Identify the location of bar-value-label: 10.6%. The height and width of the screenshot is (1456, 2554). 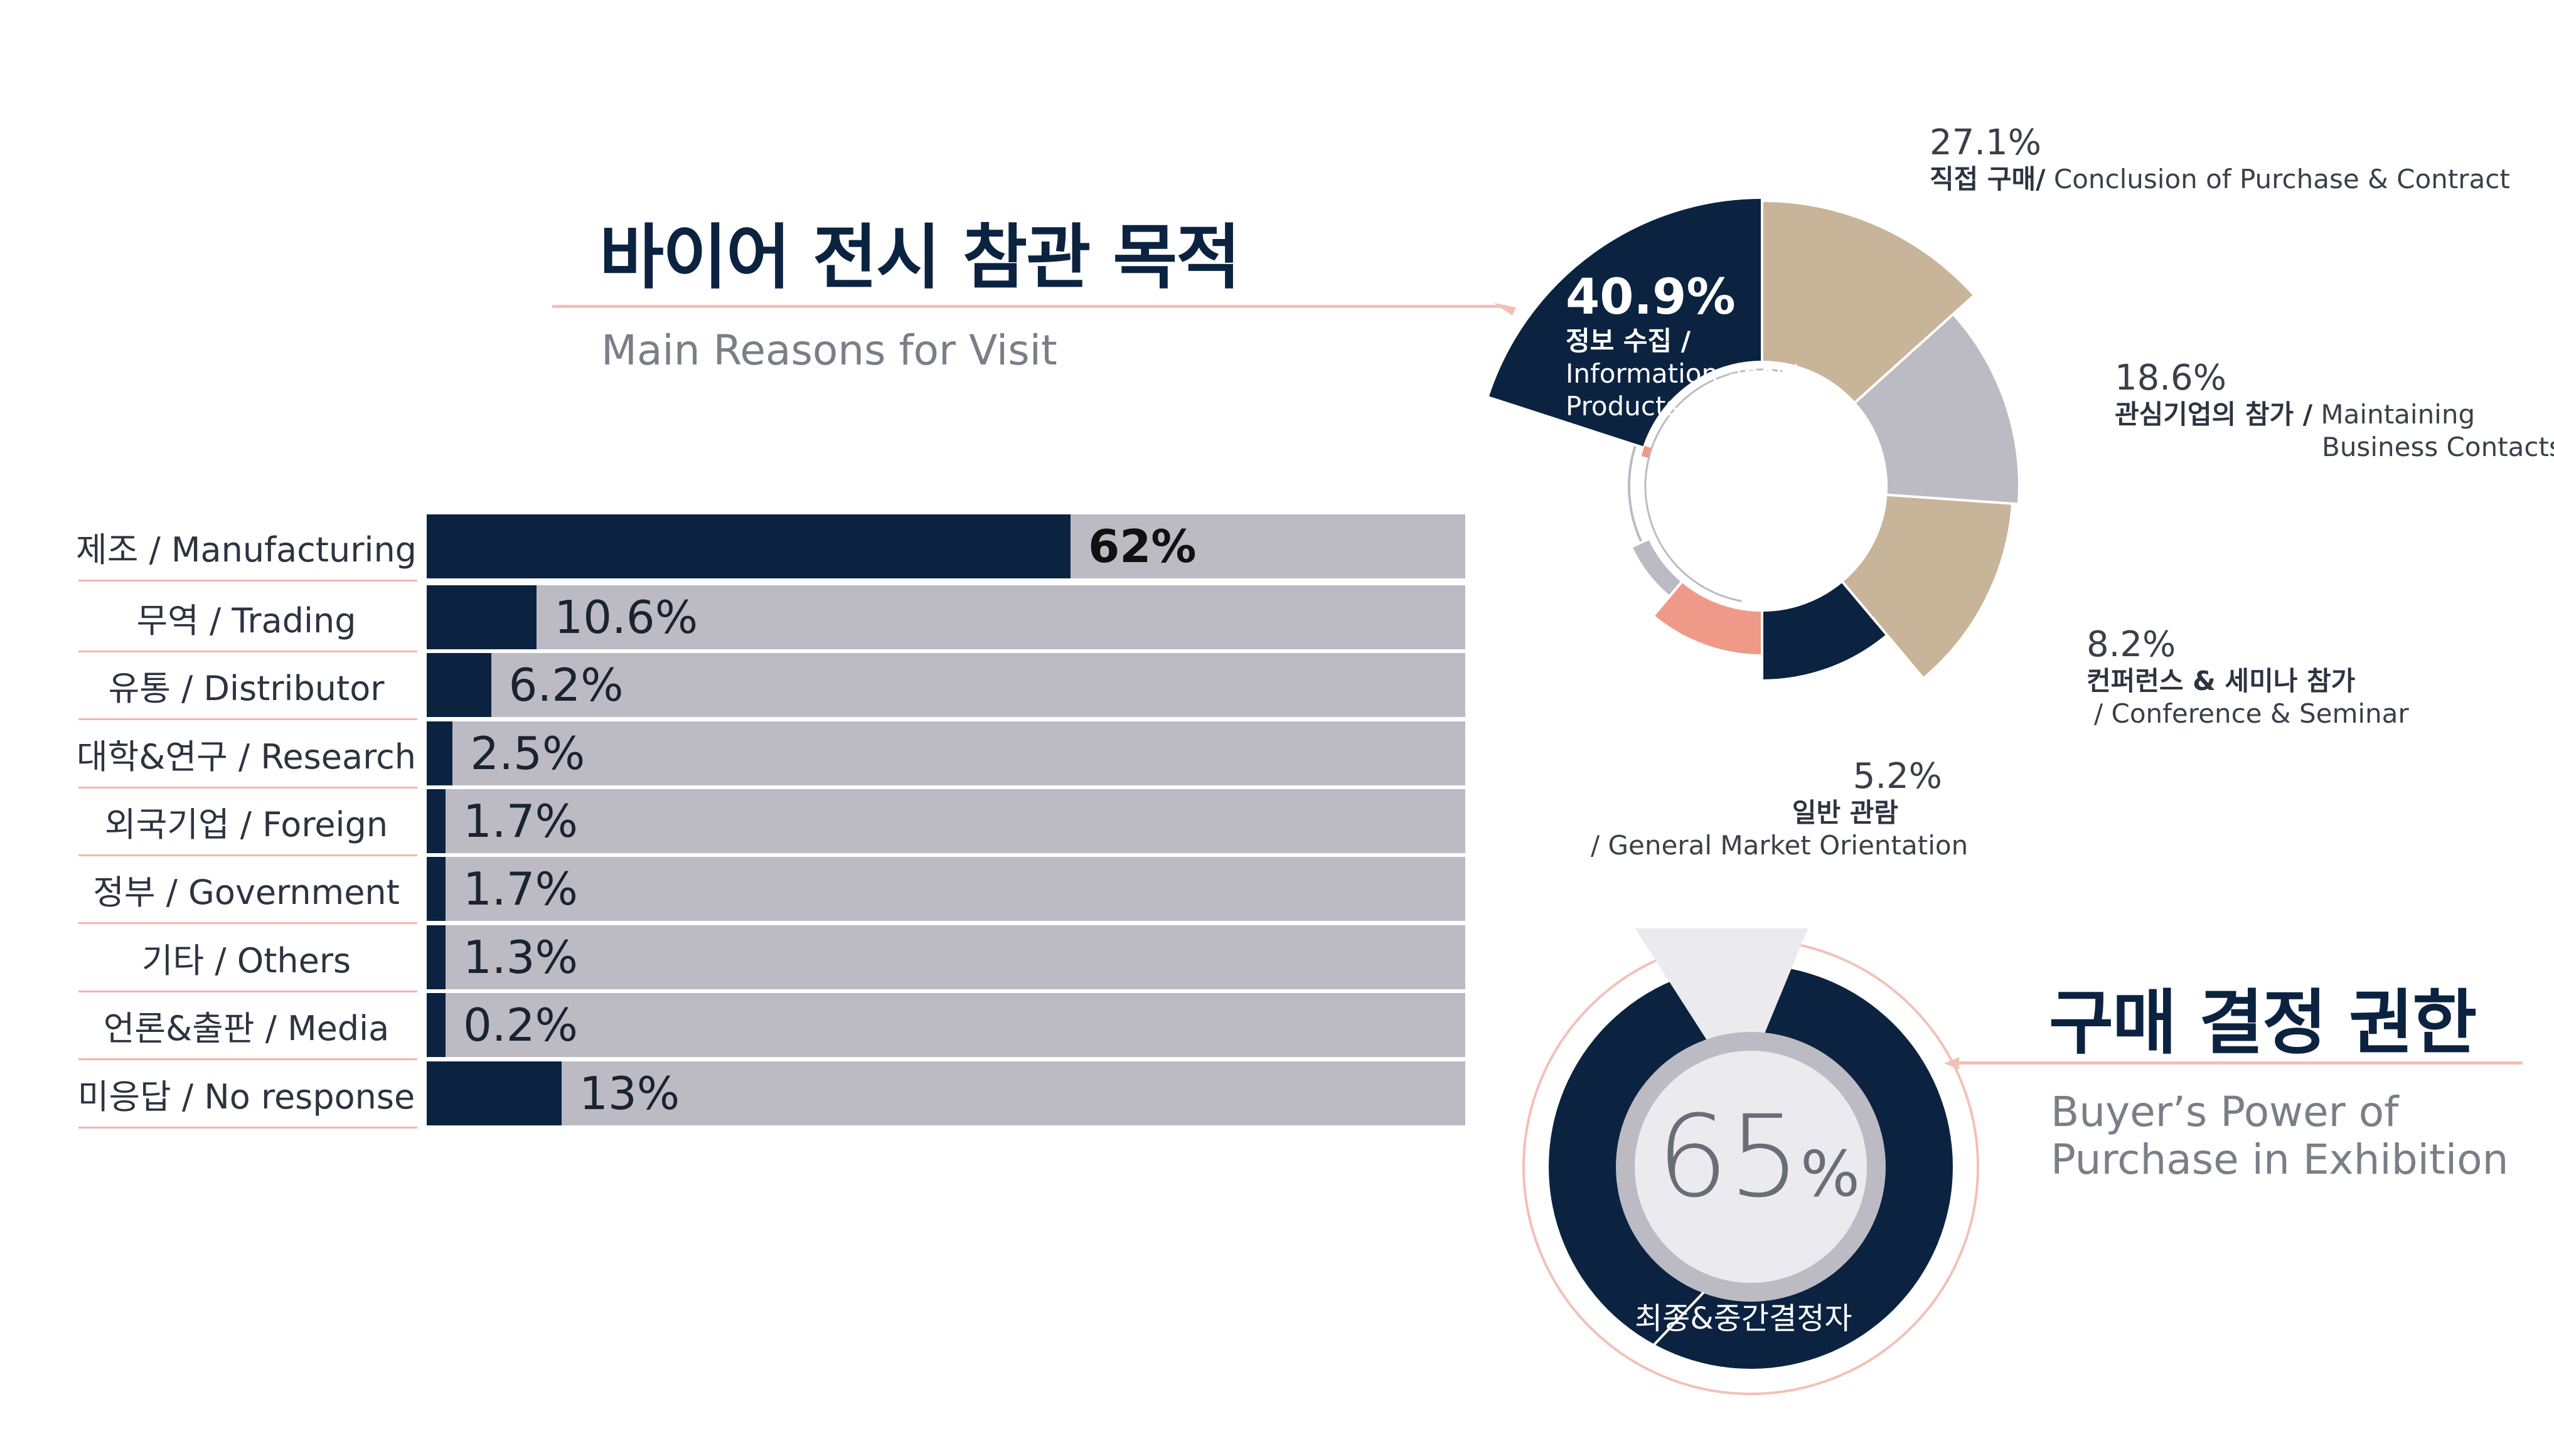
(626, 618).